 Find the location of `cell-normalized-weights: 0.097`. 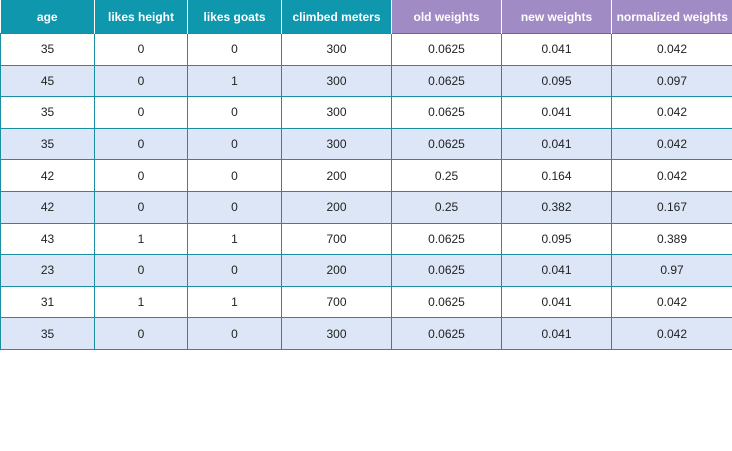

cell-normalized-weights: 0.097 is located at coordinates (671, 81).